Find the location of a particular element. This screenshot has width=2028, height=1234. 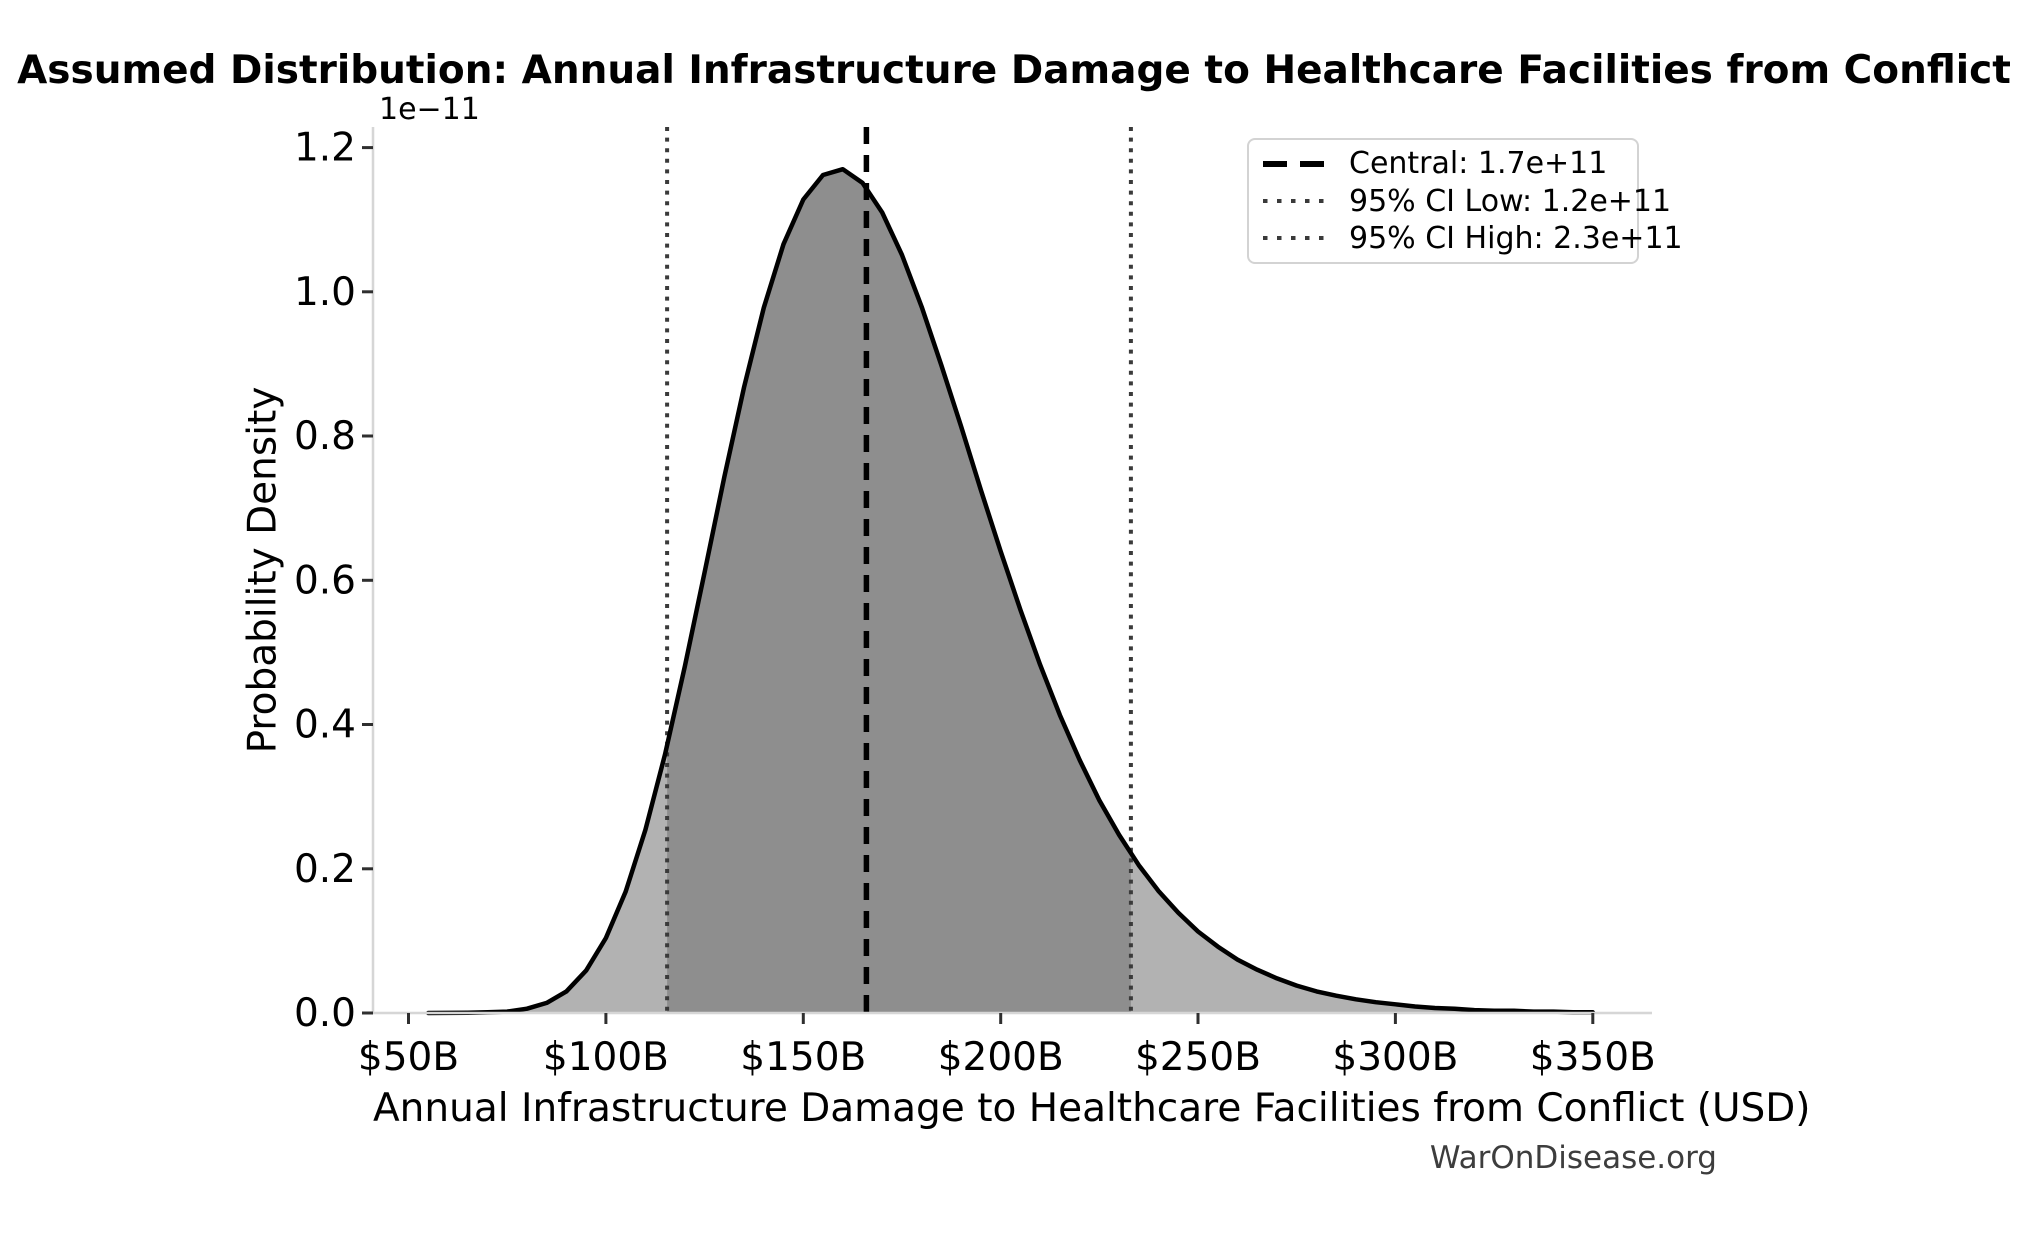

dashed-line-sample-icon is located at coordinates (1296, 163).